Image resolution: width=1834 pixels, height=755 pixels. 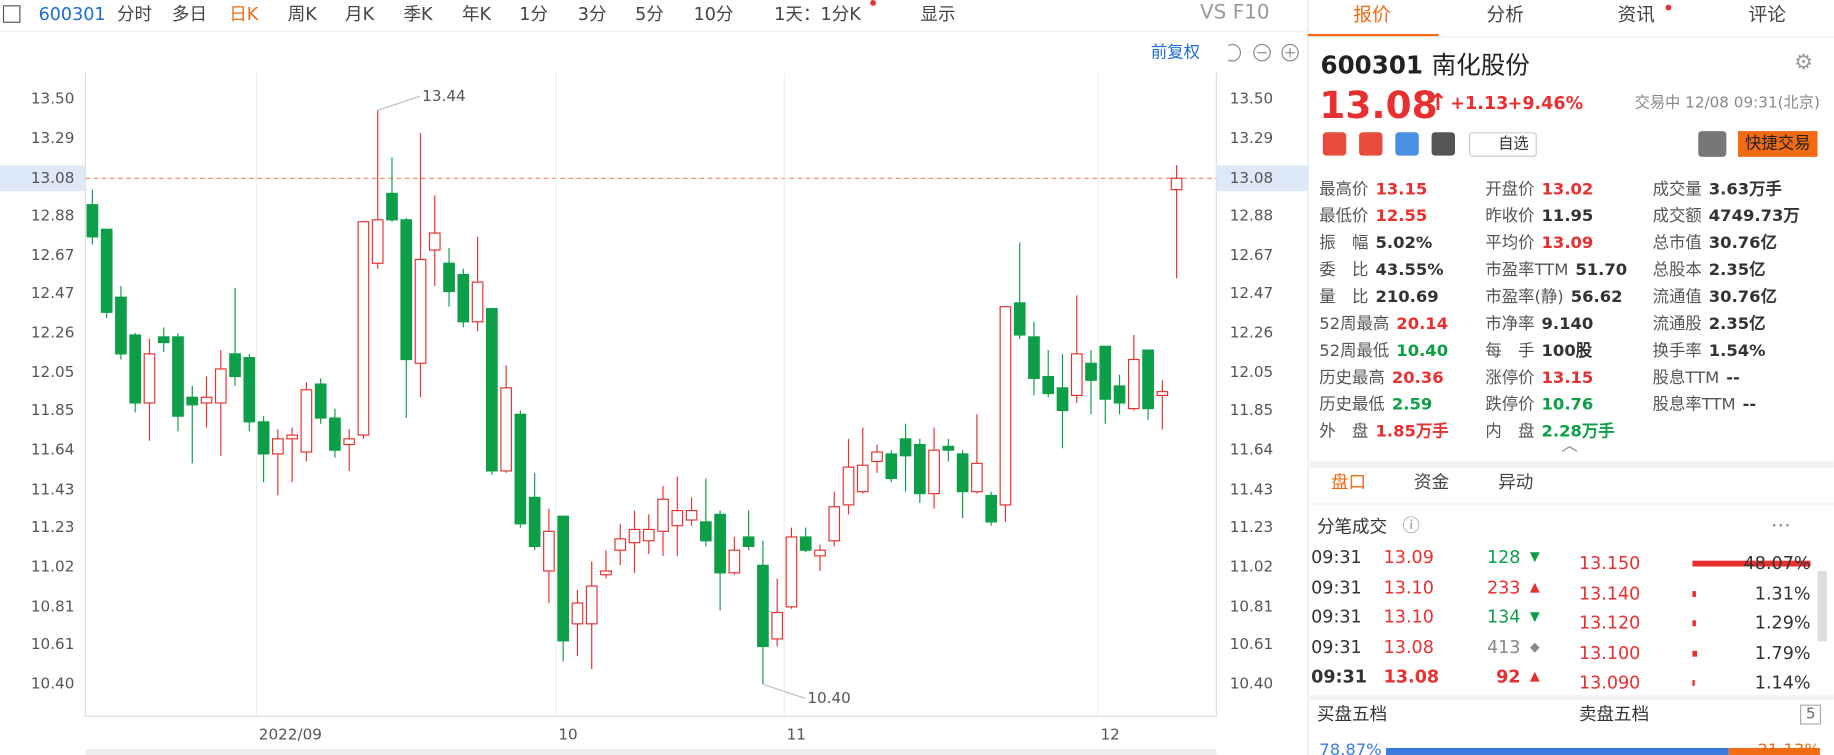 What do you see at coordinates (1782, 682) in the screenshot?
I see `dist-pct: 1.14%` at bounding box center [1782, 682].